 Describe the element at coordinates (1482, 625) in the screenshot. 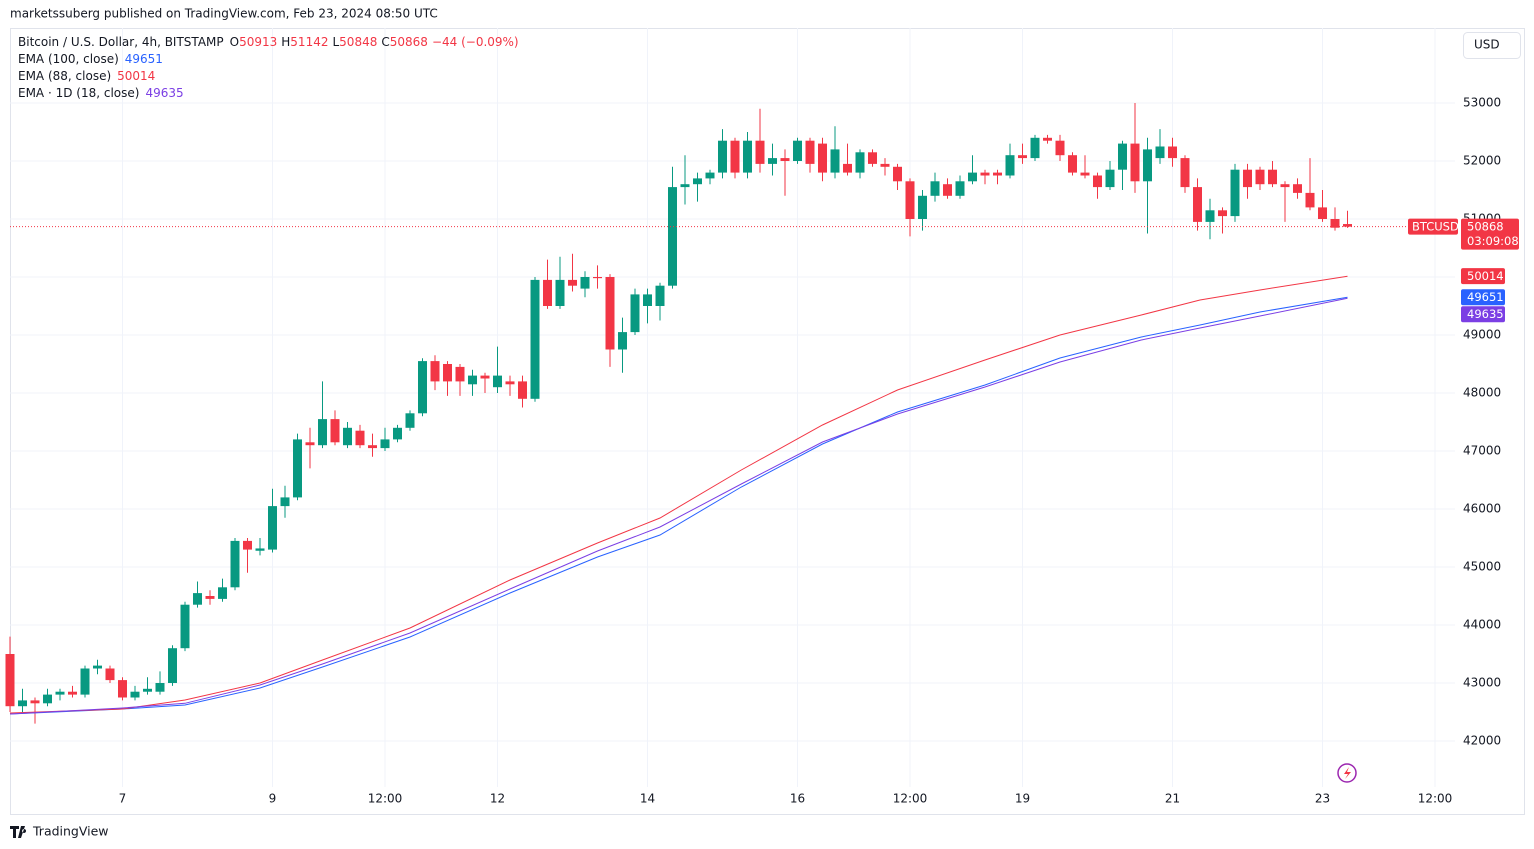

I see `y-tick-label: 44000` at that location.